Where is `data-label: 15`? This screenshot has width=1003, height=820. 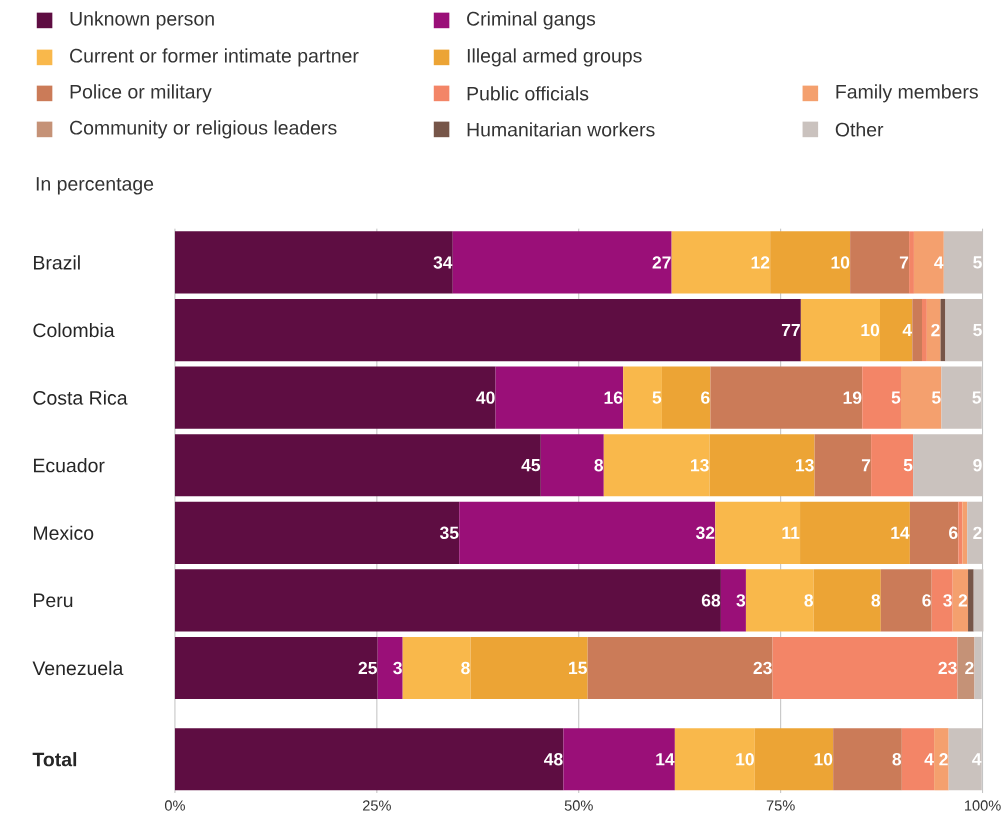
data-label: 15 is located at coordinates (578, 667).